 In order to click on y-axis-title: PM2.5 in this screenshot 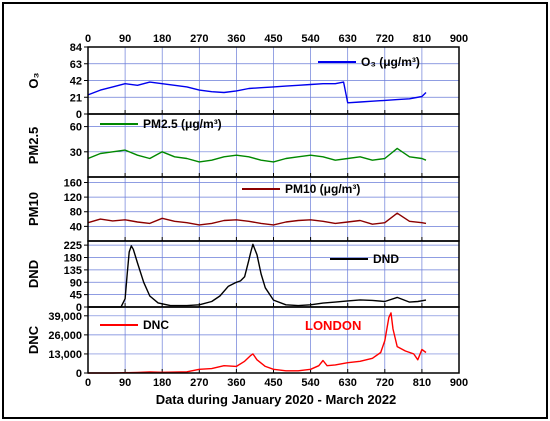, I will do `click(33, 146)`.